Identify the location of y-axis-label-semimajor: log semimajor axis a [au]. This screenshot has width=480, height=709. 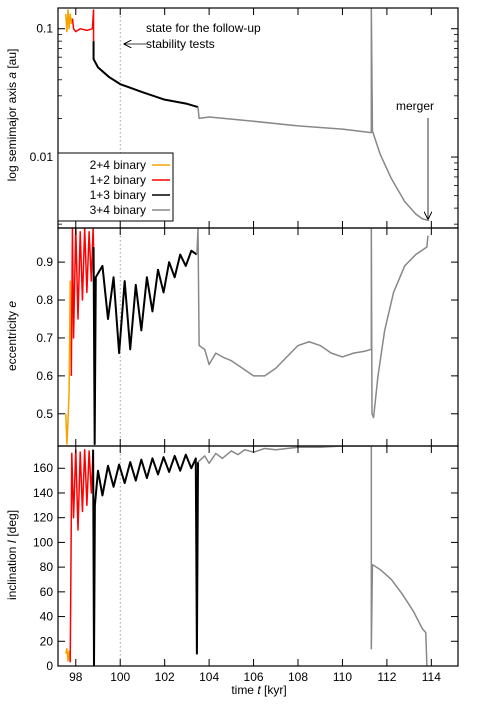
(12, 115).